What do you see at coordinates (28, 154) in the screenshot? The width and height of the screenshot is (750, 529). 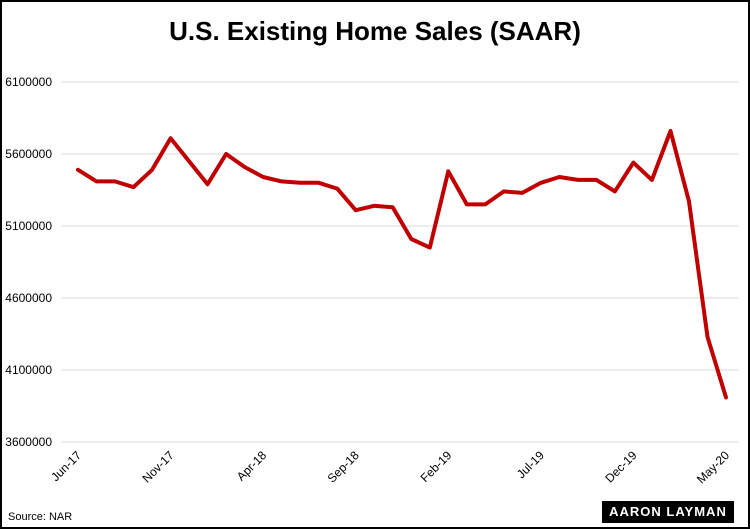 I see `y-tick-label: 5600000` at bounding box center [28, 154].